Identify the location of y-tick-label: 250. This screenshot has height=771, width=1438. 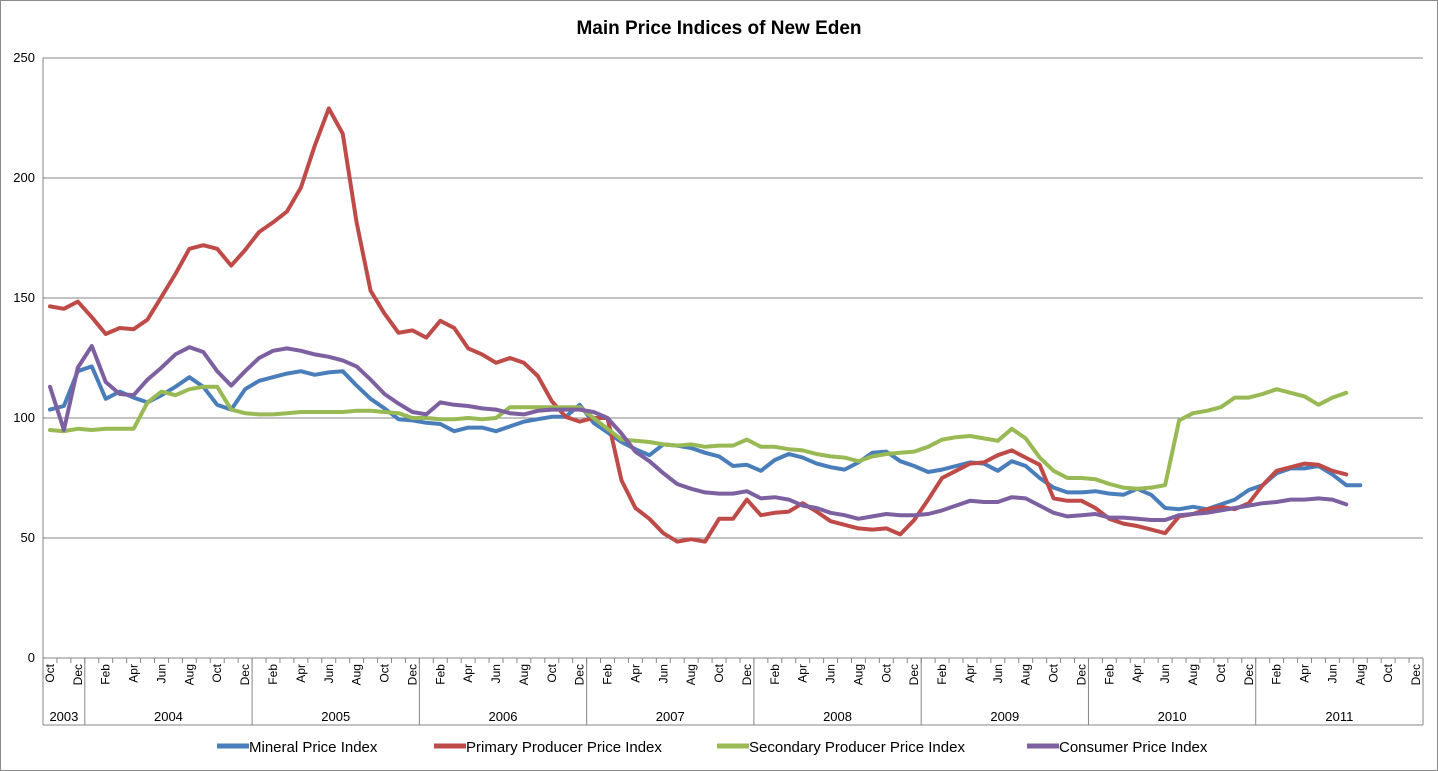
(24, 57).